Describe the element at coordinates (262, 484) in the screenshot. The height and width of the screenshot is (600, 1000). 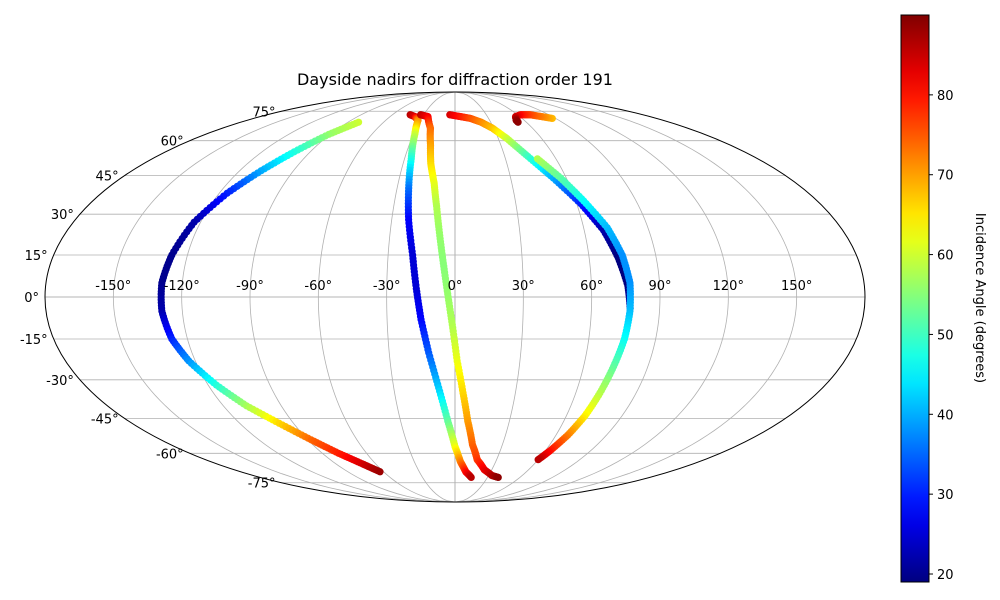
I see `latitude-tick-label: -75°` at that location.